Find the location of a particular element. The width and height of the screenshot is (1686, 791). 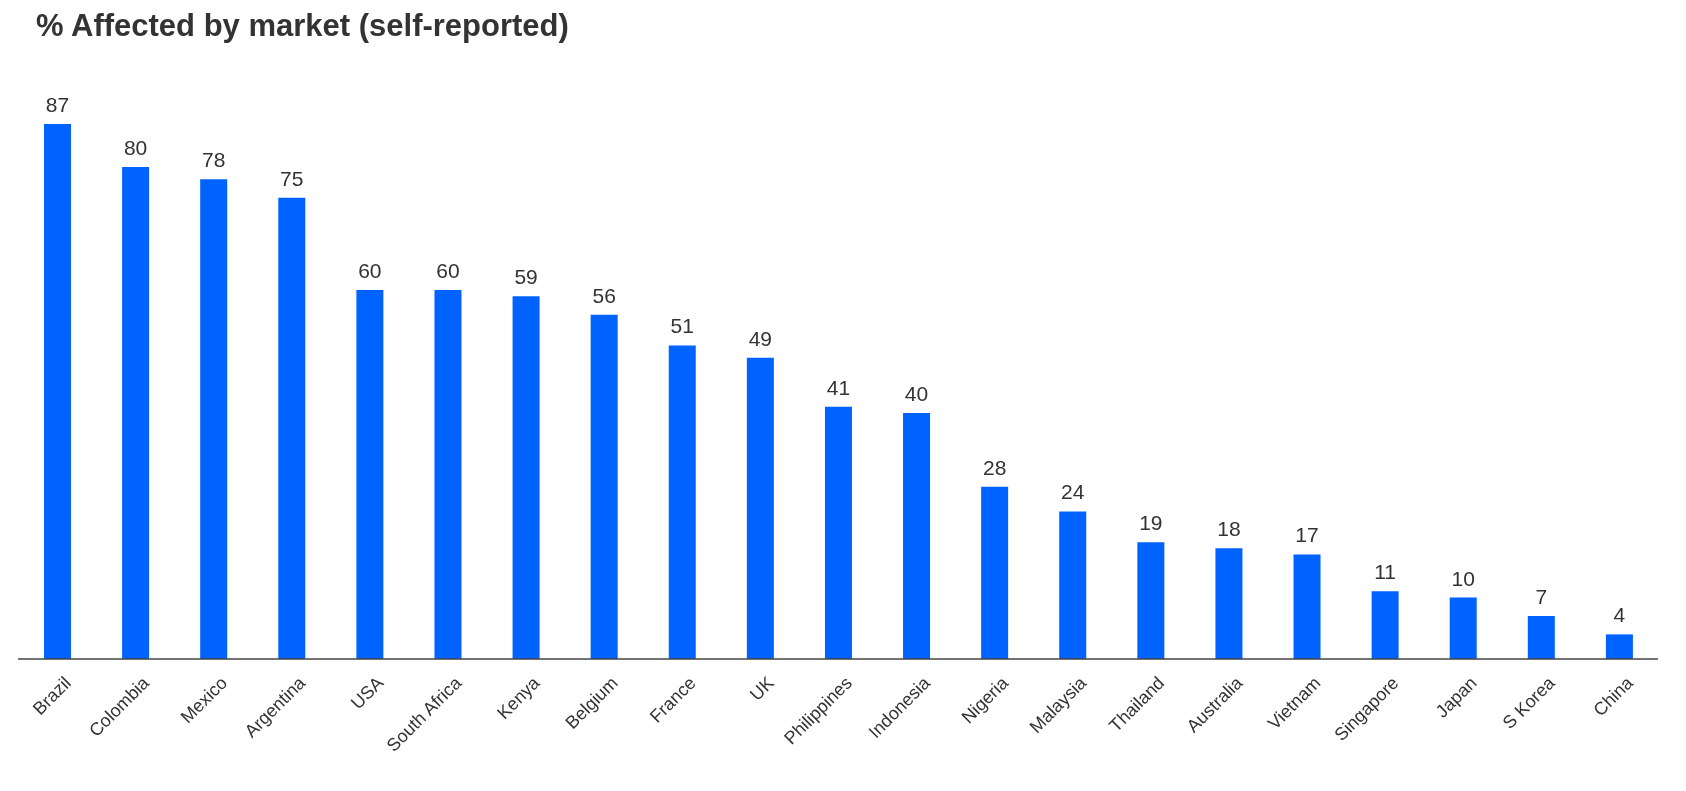

data-label: 75 is located at coordinates (292, 178).